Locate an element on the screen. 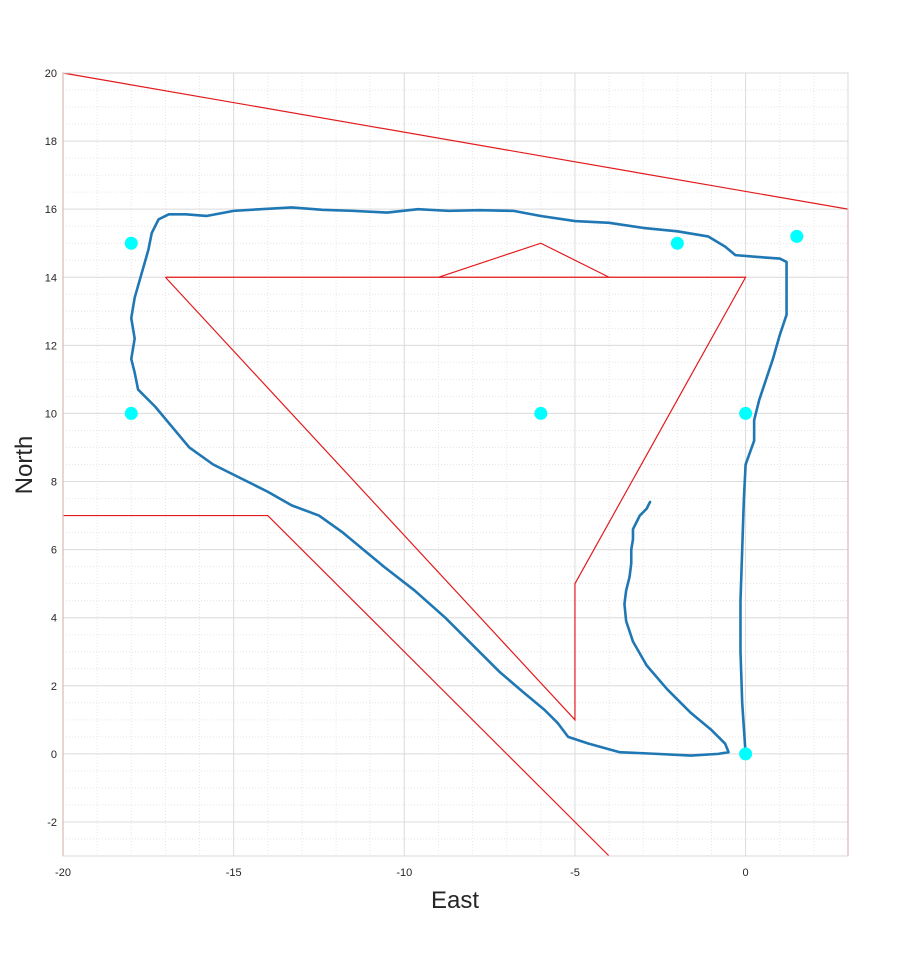 Image resolution: width=906 pixels, height=963 pixels. y-tick-label: 6 is located at coordinates (54, 551).